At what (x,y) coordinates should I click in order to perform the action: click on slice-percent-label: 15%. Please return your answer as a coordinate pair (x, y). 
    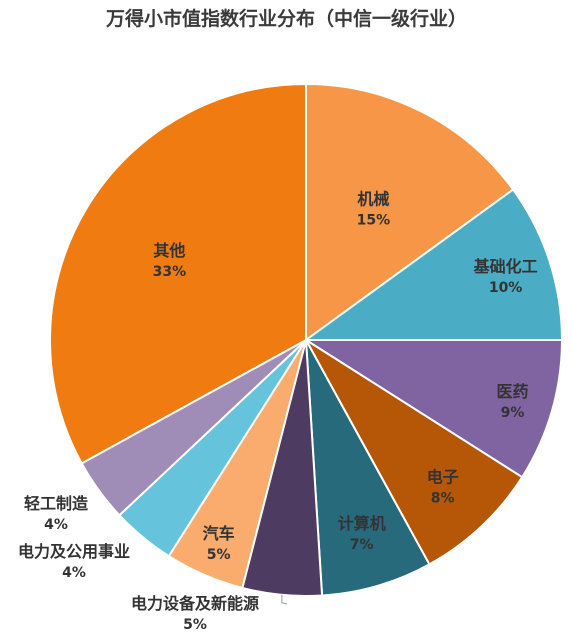
    Looking at the image, I should click on (374, 221).